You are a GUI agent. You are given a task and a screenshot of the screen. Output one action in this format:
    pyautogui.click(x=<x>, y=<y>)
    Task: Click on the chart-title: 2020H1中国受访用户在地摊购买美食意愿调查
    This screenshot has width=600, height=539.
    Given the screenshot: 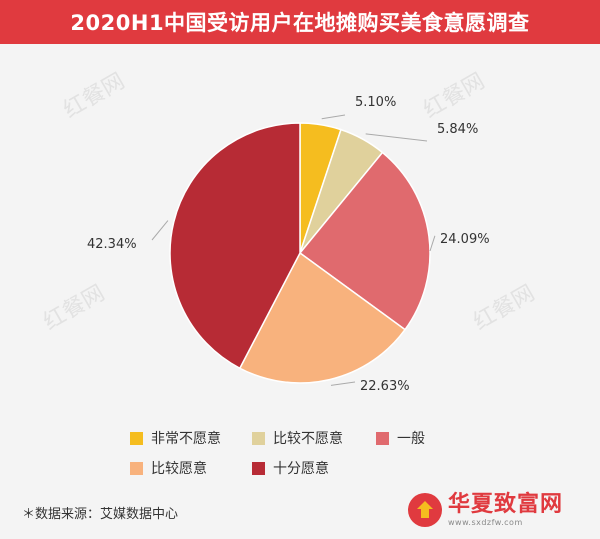 What is the action you would take?
    pyautogui.click(x=300, y=22)
    